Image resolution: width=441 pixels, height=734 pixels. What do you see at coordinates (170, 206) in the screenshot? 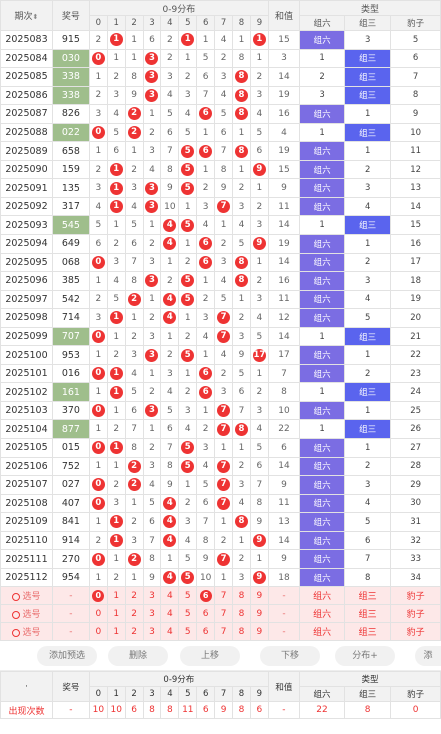
I see `digit-cell: 10` at bounding box center [170, 206].